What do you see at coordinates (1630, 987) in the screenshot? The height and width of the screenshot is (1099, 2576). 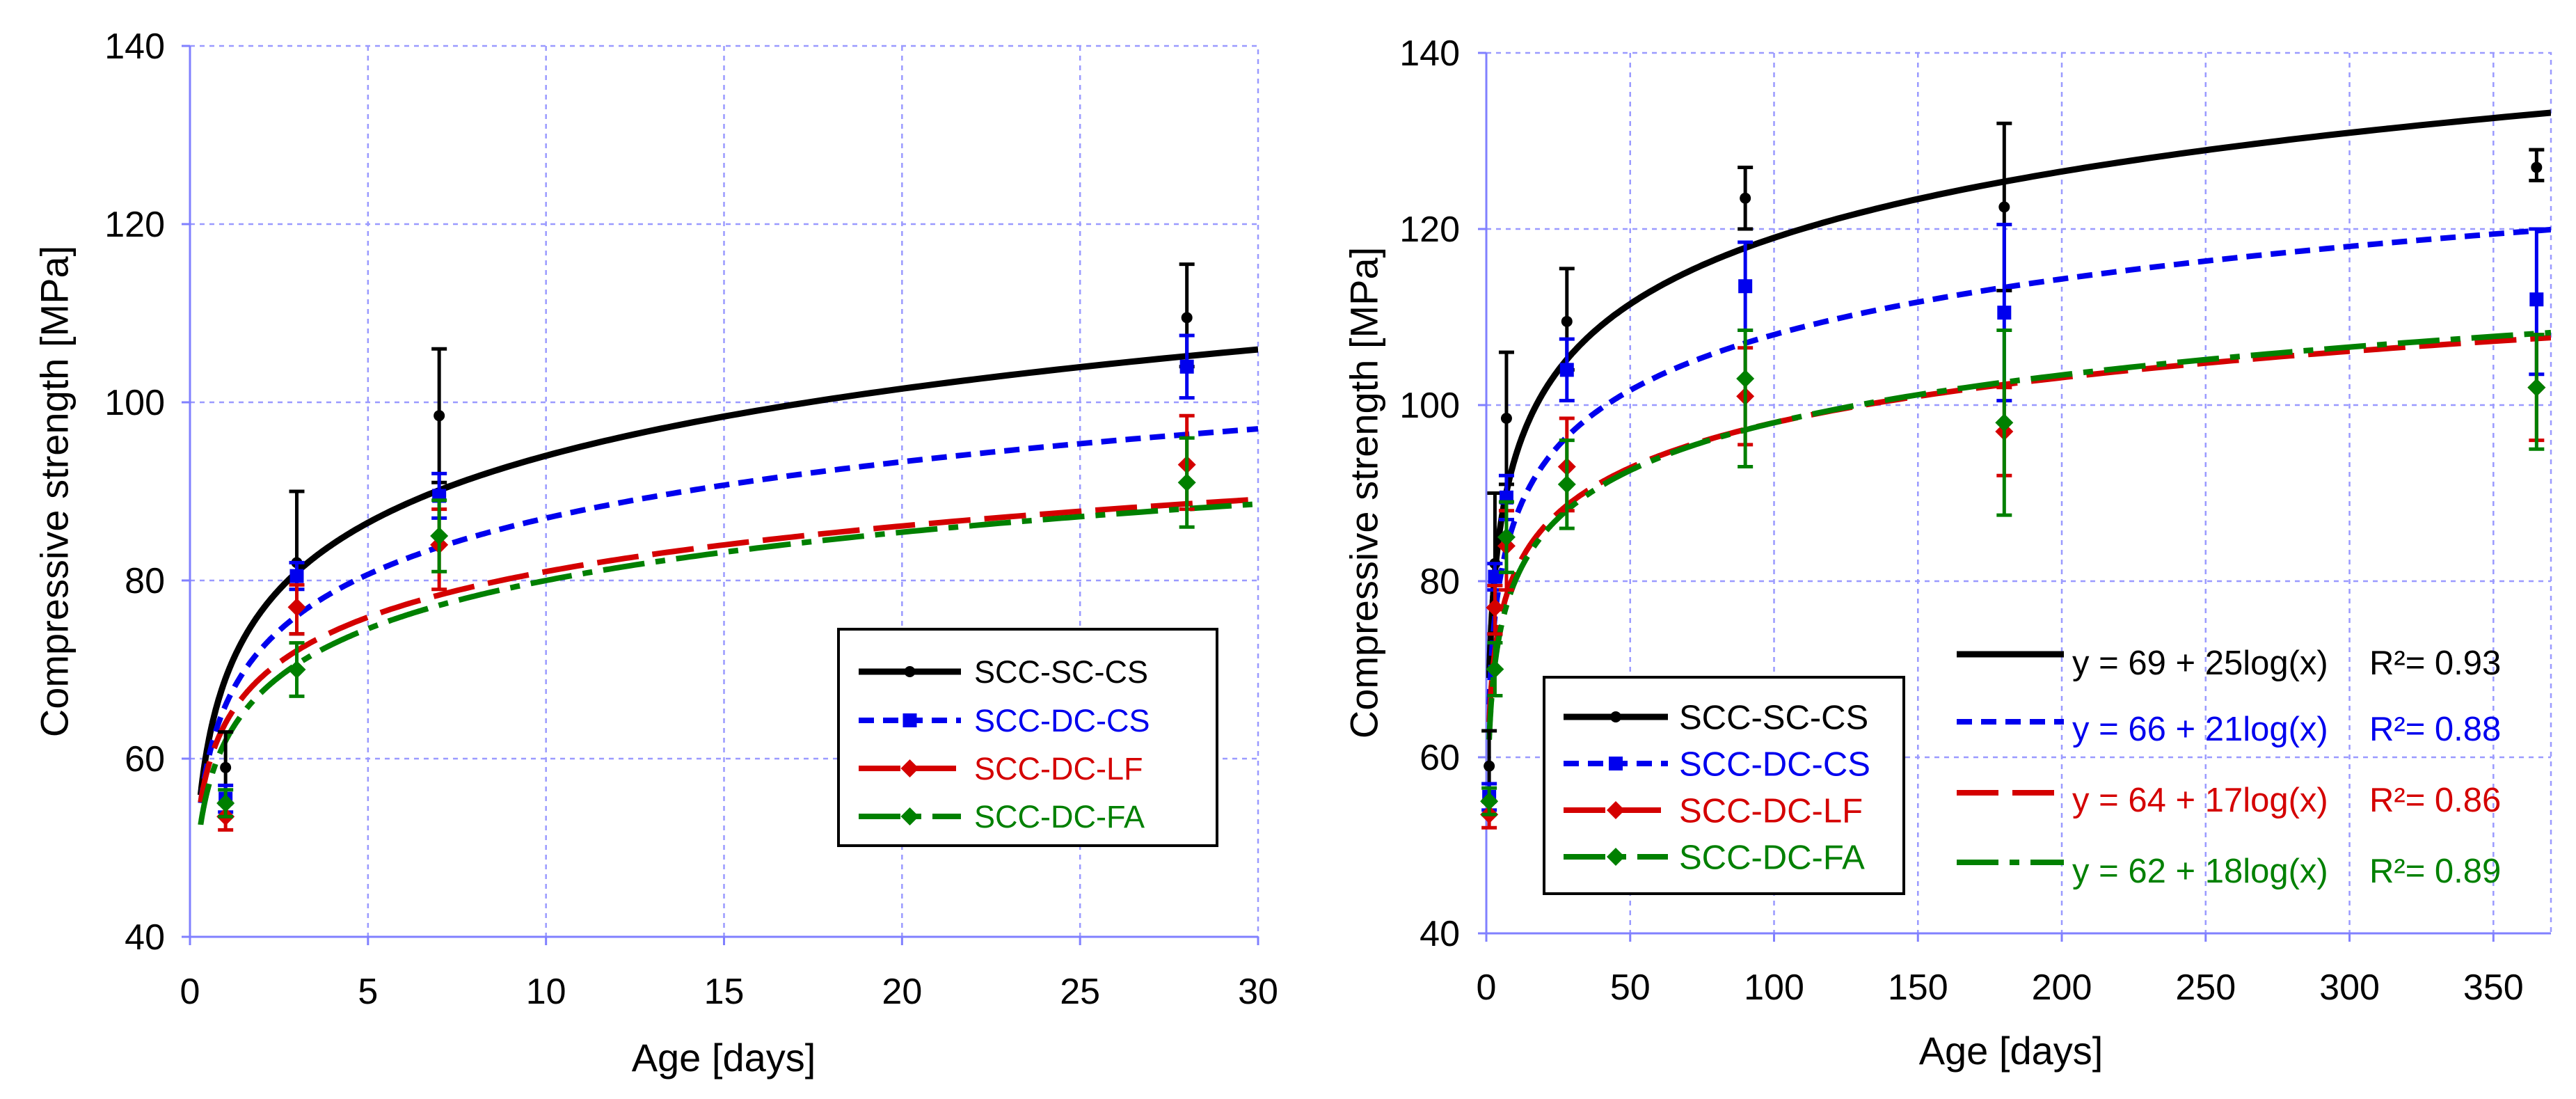 I see `x-tick-label: 50` at bounding box center [1630, 987].